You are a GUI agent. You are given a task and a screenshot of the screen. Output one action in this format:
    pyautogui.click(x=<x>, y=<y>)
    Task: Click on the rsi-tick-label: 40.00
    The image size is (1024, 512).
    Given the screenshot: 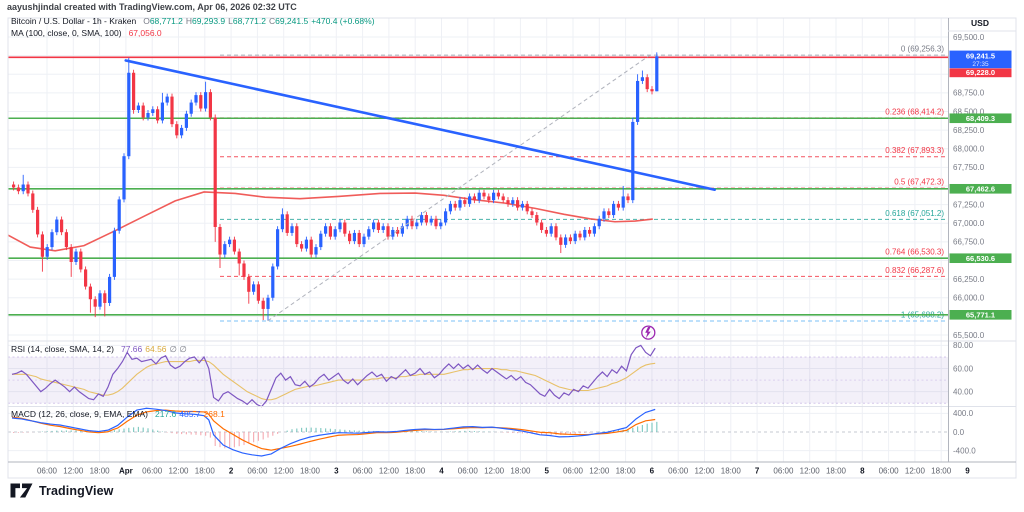 What is the action you would take?
    pyautogui.click(x=963, y=391)
    